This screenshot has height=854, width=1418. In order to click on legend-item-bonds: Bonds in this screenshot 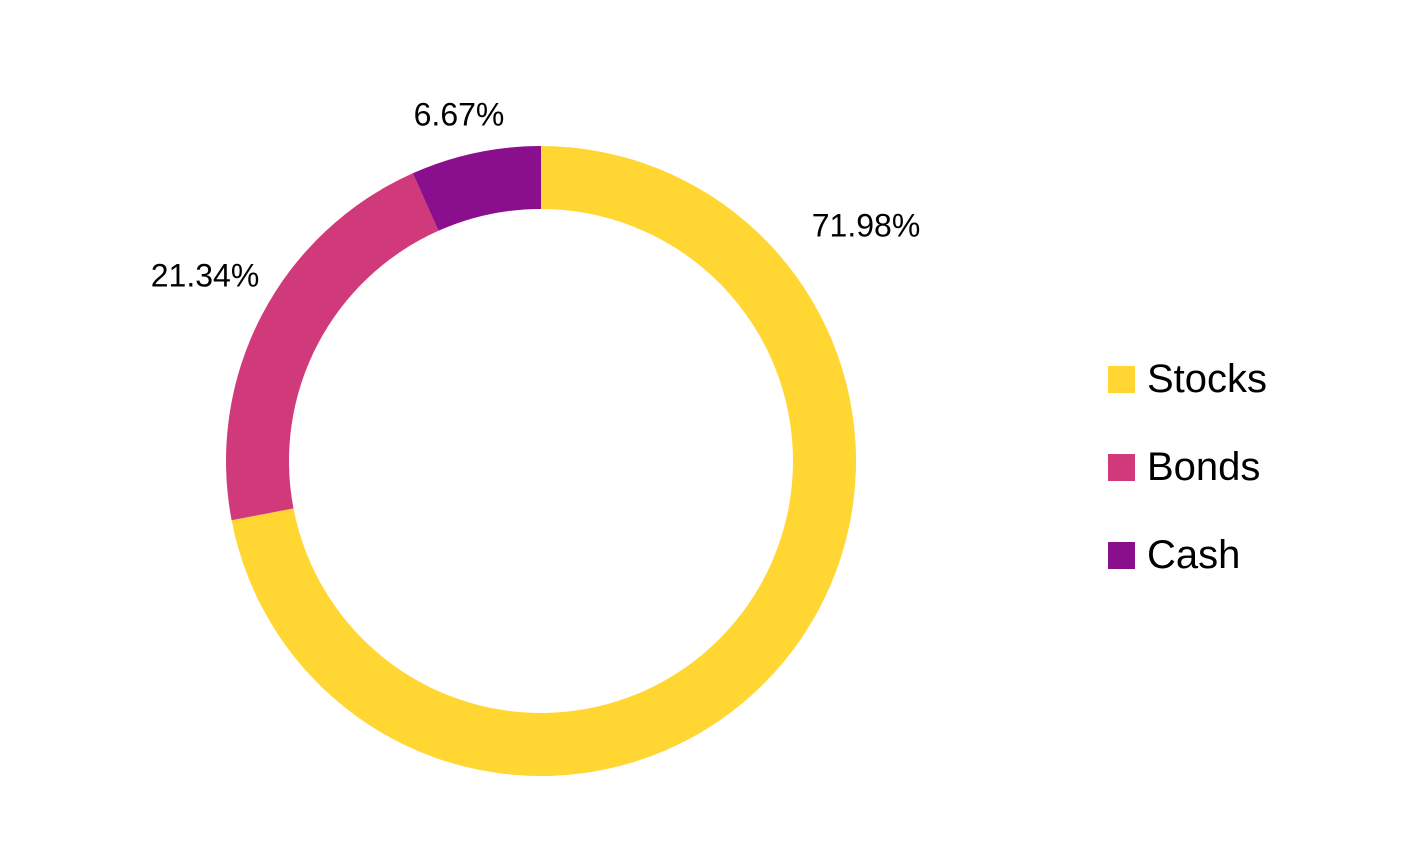, I will do `click(1248, 467)`.